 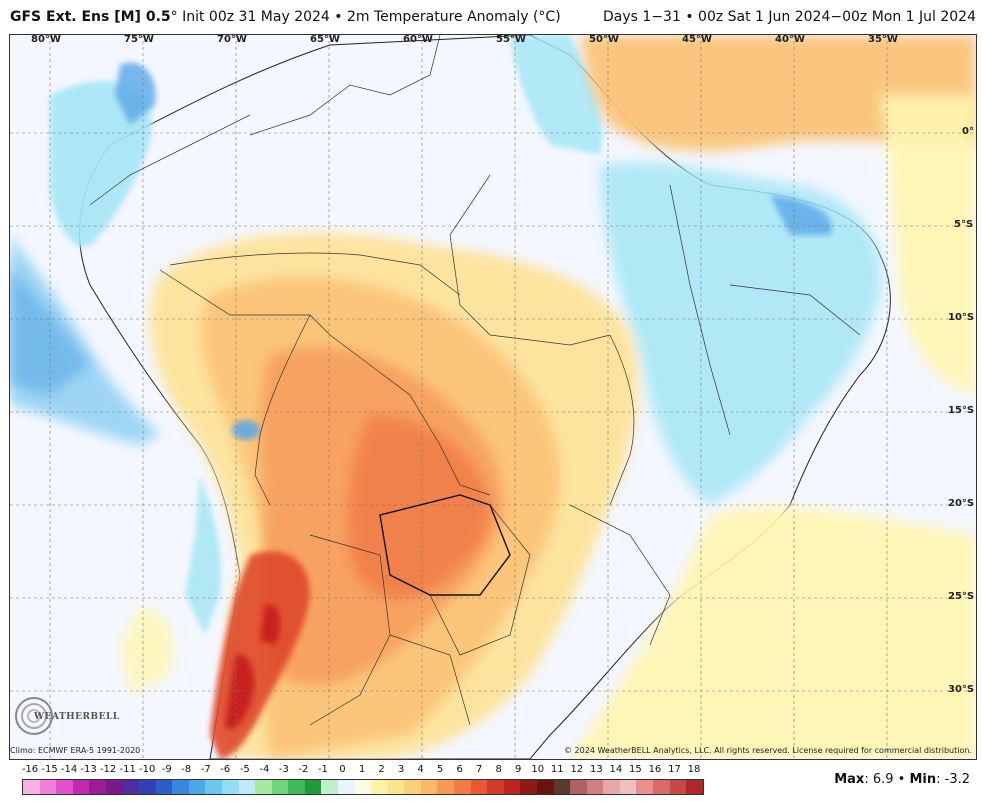 I want to click on lon-label: 45°W, so click(x=697, y=39).